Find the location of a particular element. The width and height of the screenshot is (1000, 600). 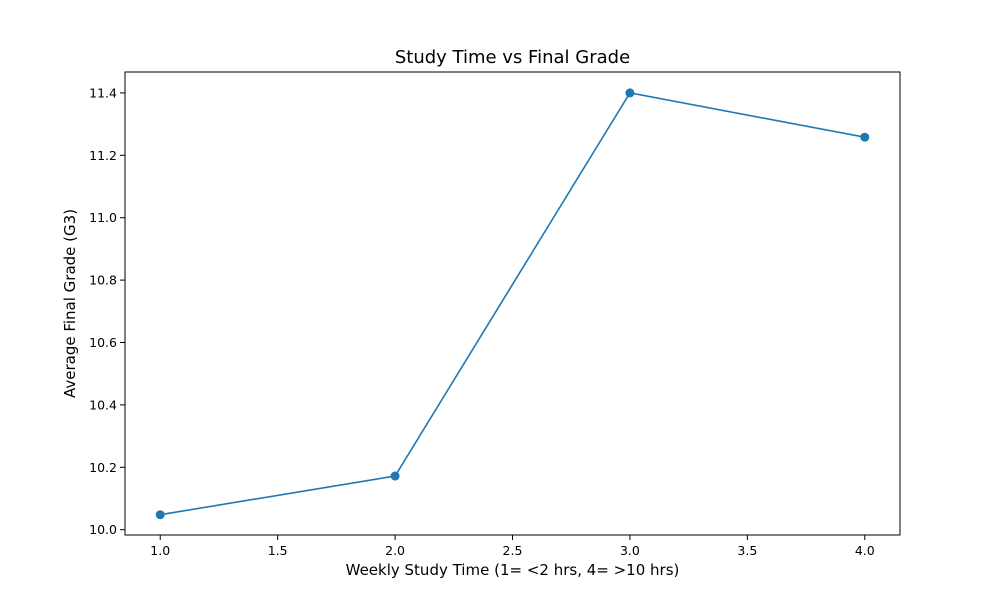

y-axis-label: Average Final Grade (G3) is located at coordinates (70, 303).